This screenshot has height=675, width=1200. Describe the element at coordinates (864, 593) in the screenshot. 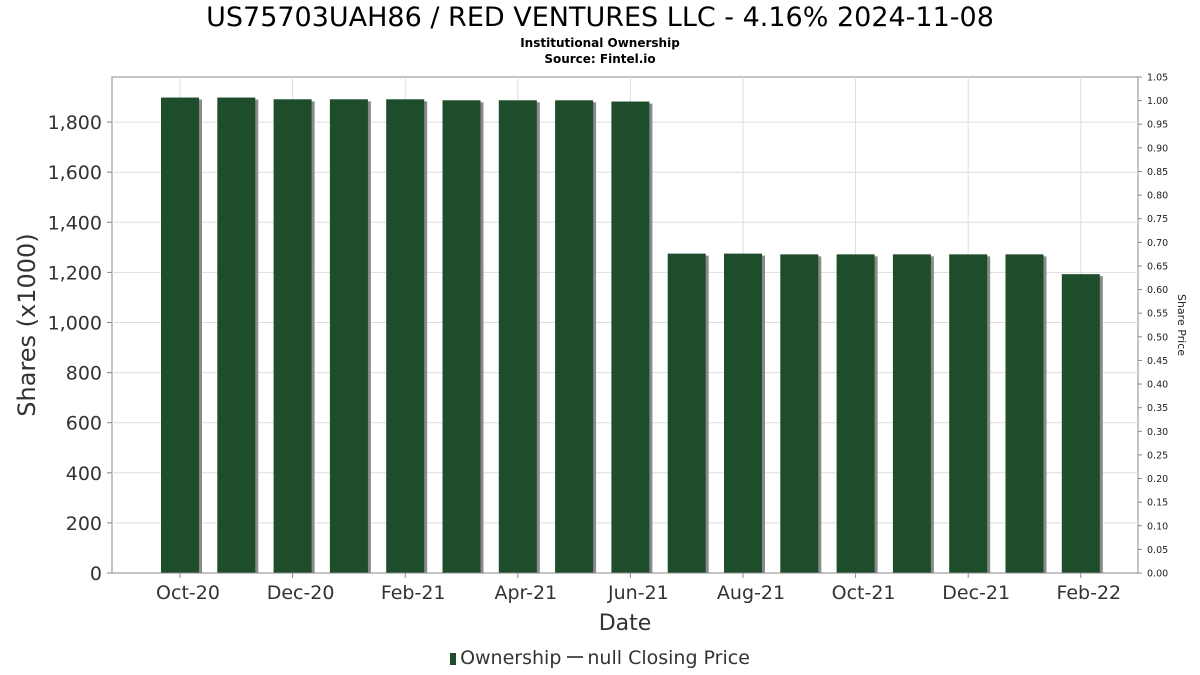

I see `x-tick-label: Oct-21` at that location.